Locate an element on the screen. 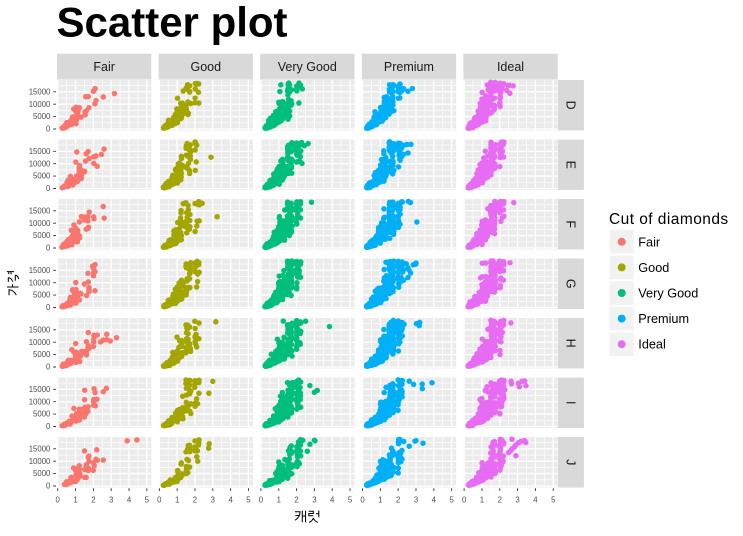  svg-text: Cut of diamonds is located at coordinates (669, 219).